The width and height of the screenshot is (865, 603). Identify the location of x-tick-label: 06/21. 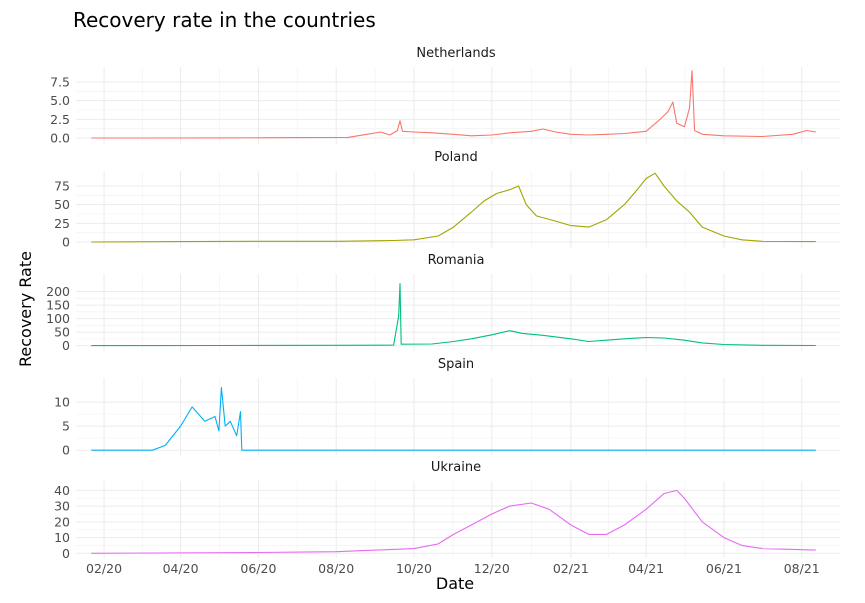
(724, 568).